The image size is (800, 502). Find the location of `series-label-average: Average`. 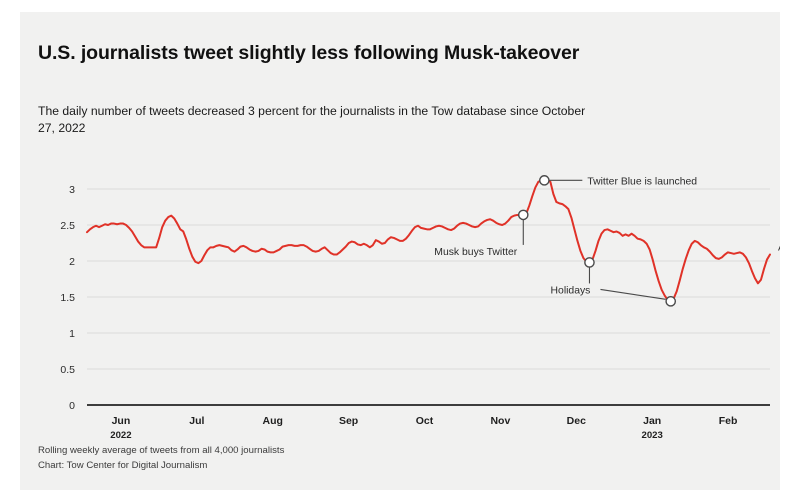

series-label-average: Average is located at coordinates (779, 248).